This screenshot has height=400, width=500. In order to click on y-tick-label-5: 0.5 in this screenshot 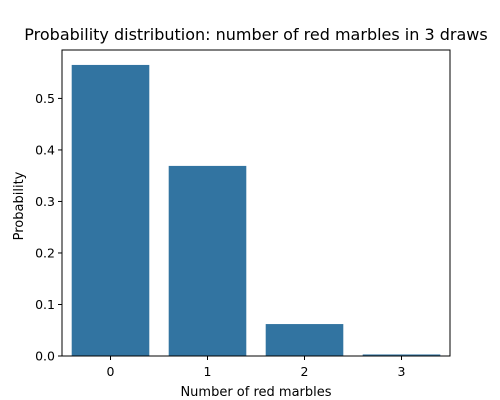, I will do `click(45, 98)`.